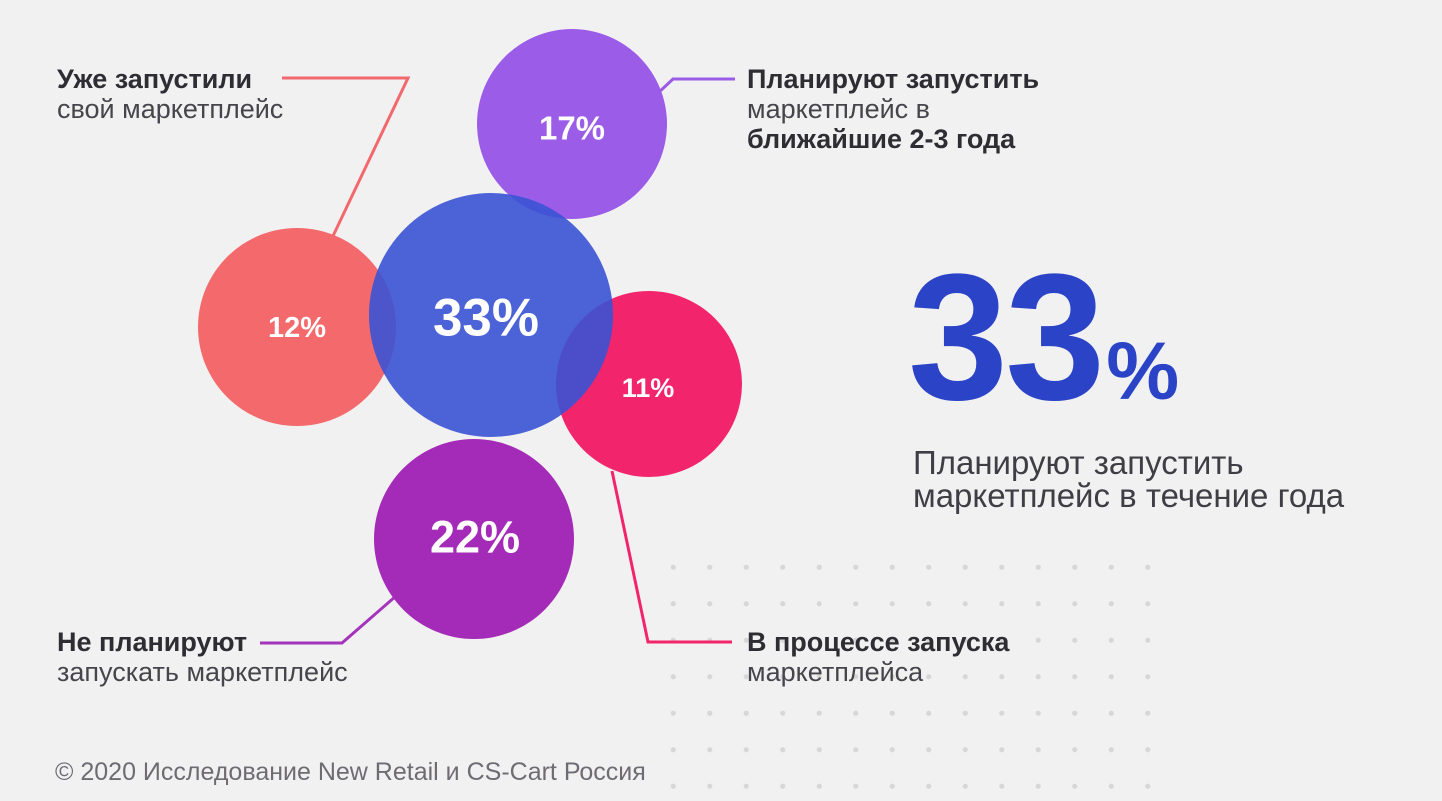 This screenshot has width=1442, height=801. Describe the element at coordinates (1143, 371) in the screenshot. I see `highlight-percent-sign: %` at that location.